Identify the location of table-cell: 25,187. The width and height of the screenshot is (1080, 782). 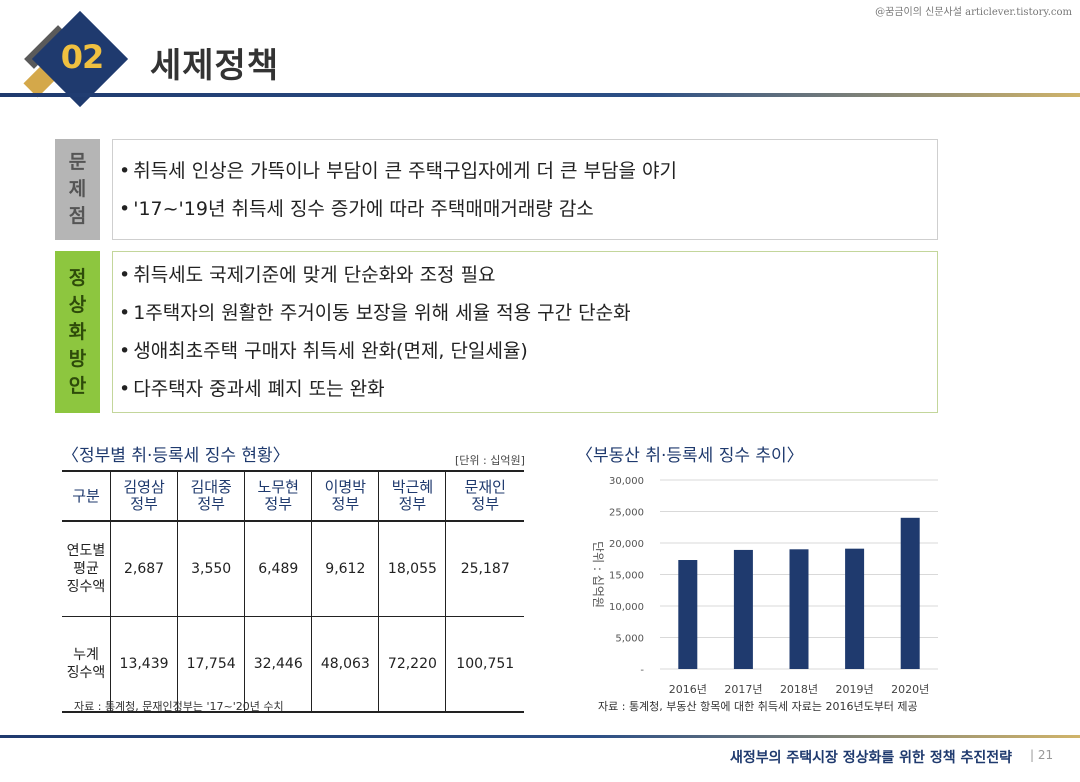
(484, 569).